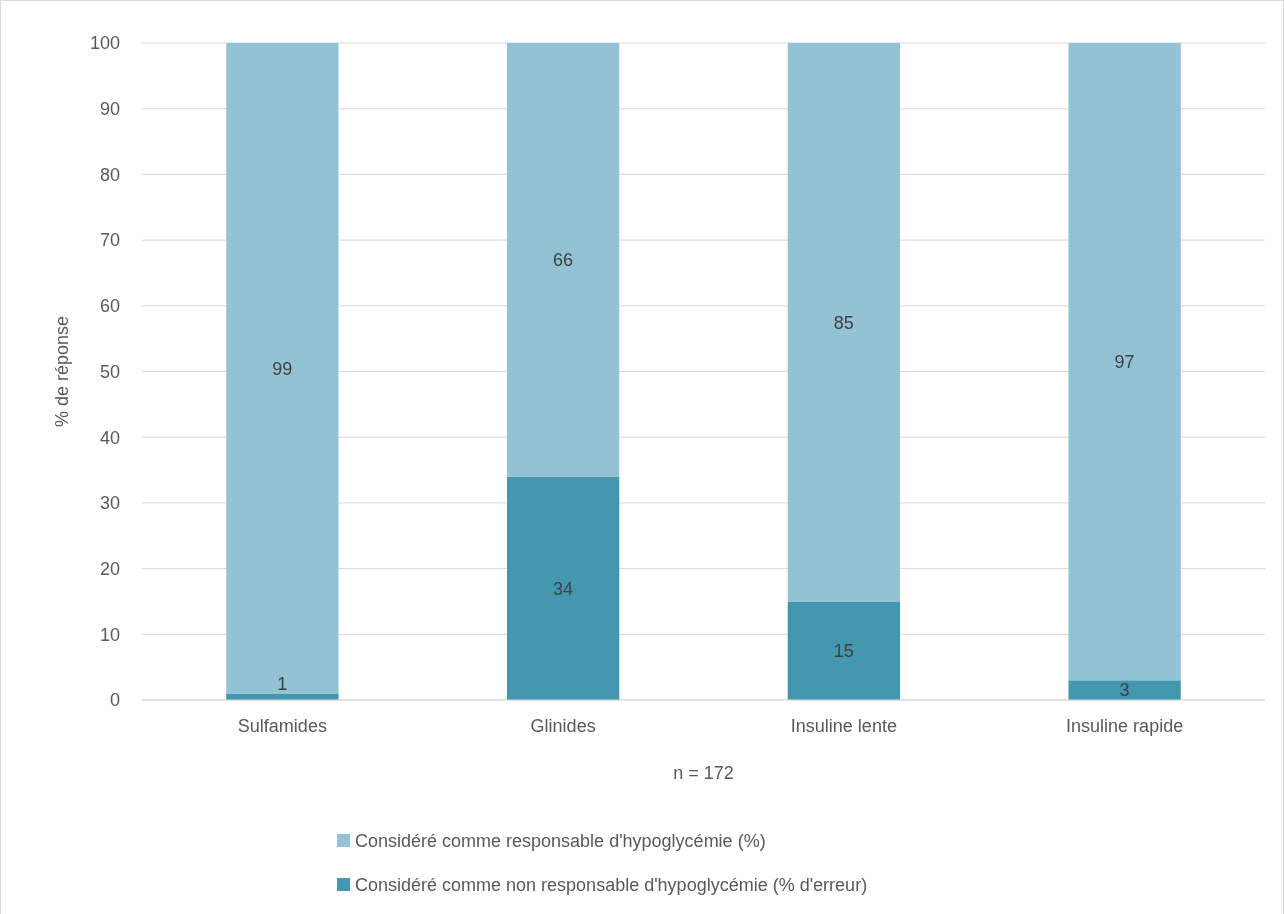  Describe the element at coordinates (703, 773) in the screenshot. I see `x-axis-title: n = 172` at that location.